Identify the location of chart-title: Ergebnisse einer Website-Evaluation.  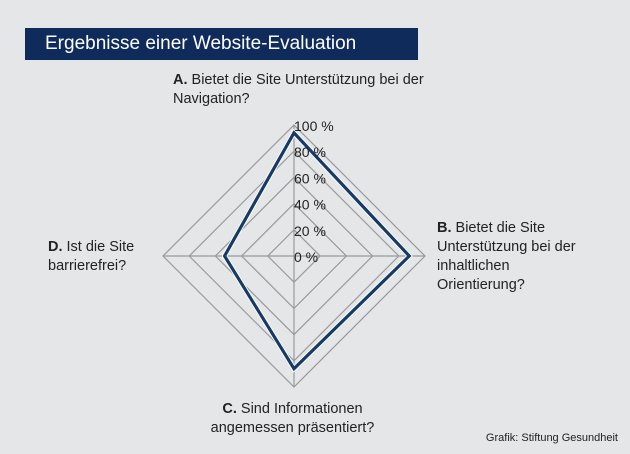
(221, 44).